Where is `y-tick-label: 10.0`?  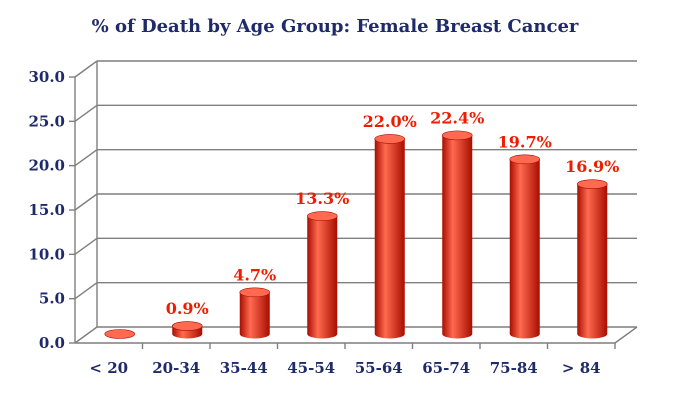
y-tick-label: 10.0 is located at coordinates (46, 254).